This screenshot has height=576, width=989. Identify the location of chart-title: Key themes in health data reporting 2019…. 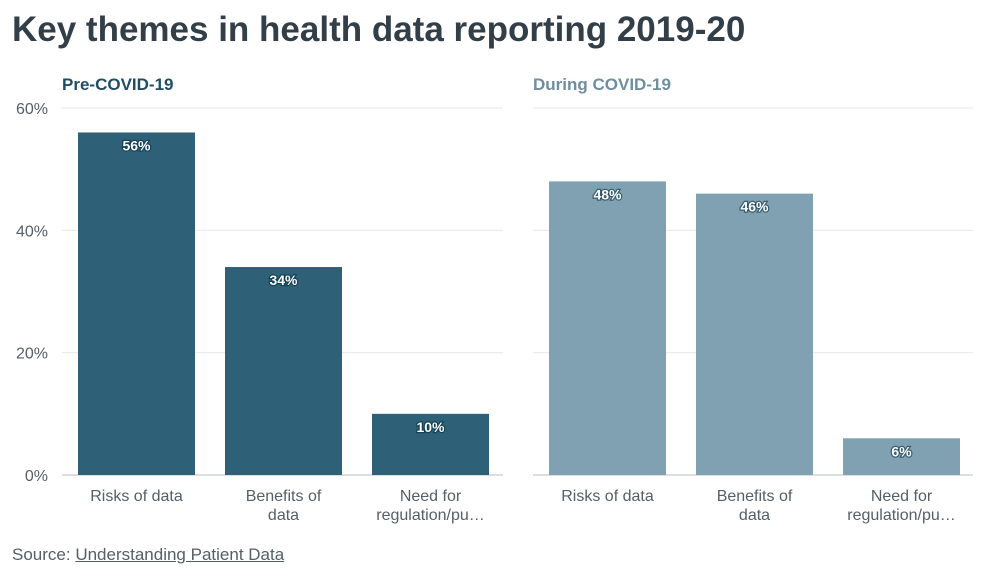
(379, 29).